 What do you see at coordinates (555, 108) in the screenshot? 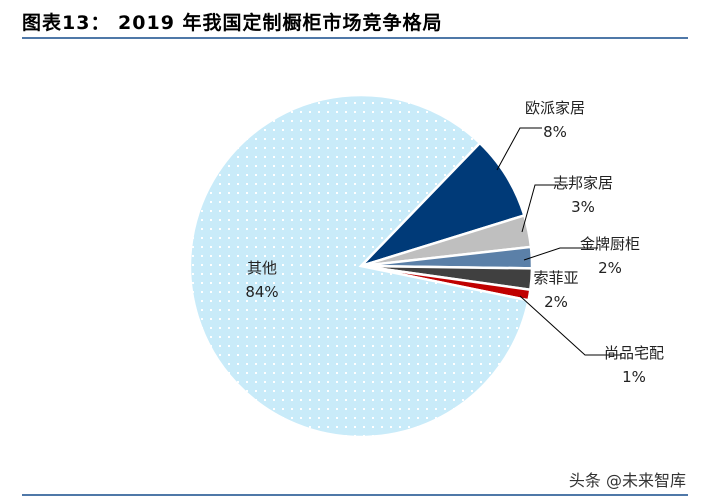
I see `slice-category-label: 欧派家居` at bounding box center [555, 108].